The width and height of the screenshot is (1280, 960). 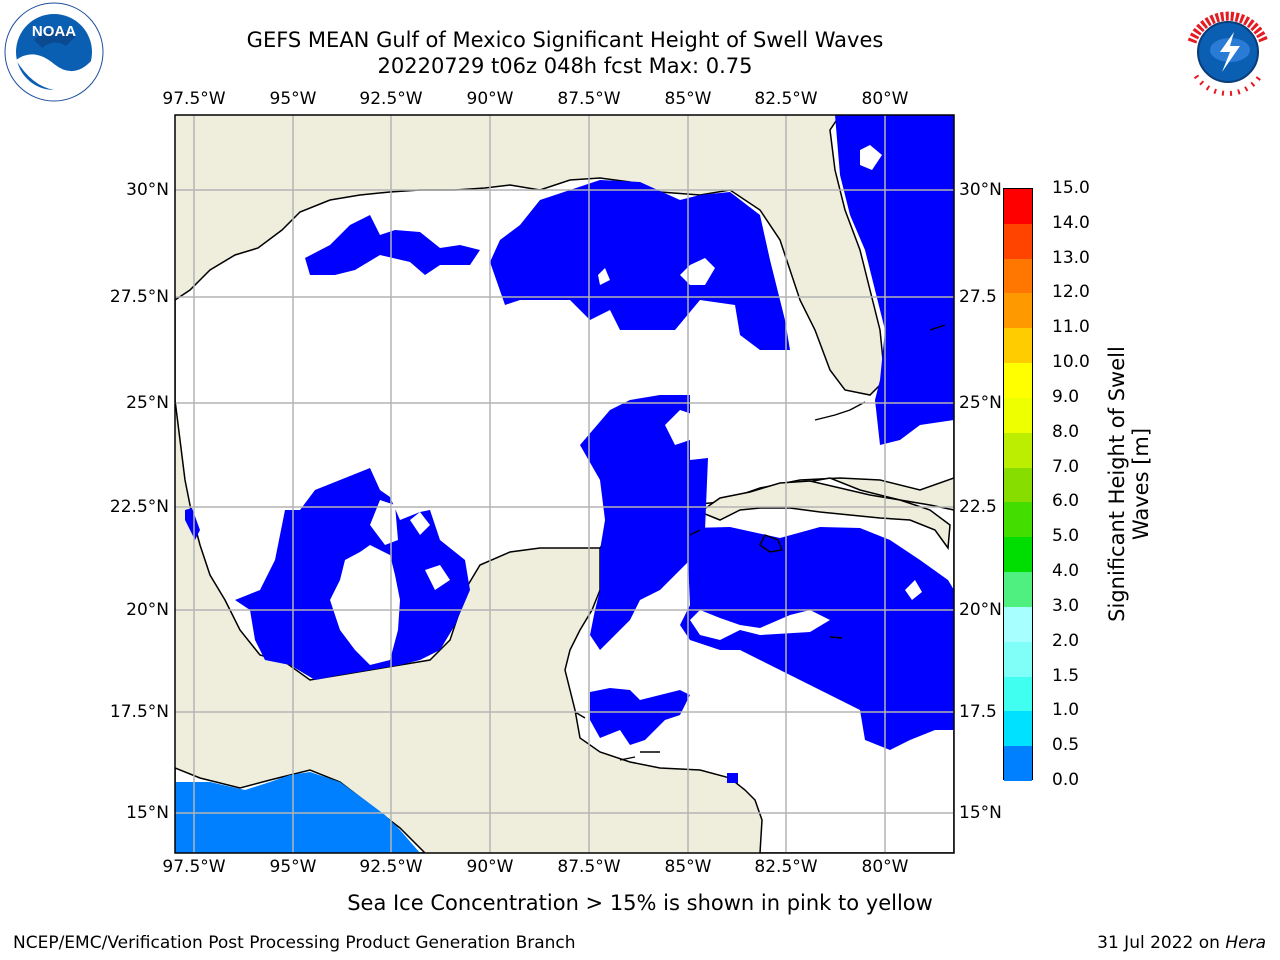 What do you see at coordinates (1066, 536) in the screenshot?
I see `colorbar-tick-label: 5.0` at bounding box center [1066, 536].